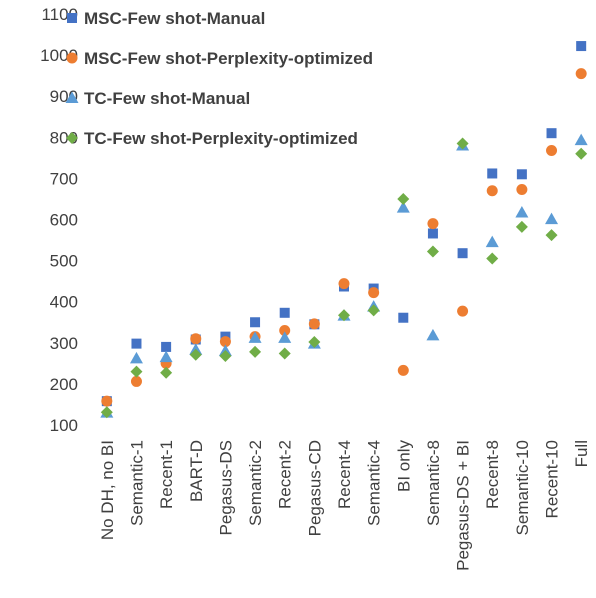 The height and width of the screenshot is (598, 596). Describe the element at coordinates (64, 261) in the screenshot. I see `y-tick-label: 500` at that location.